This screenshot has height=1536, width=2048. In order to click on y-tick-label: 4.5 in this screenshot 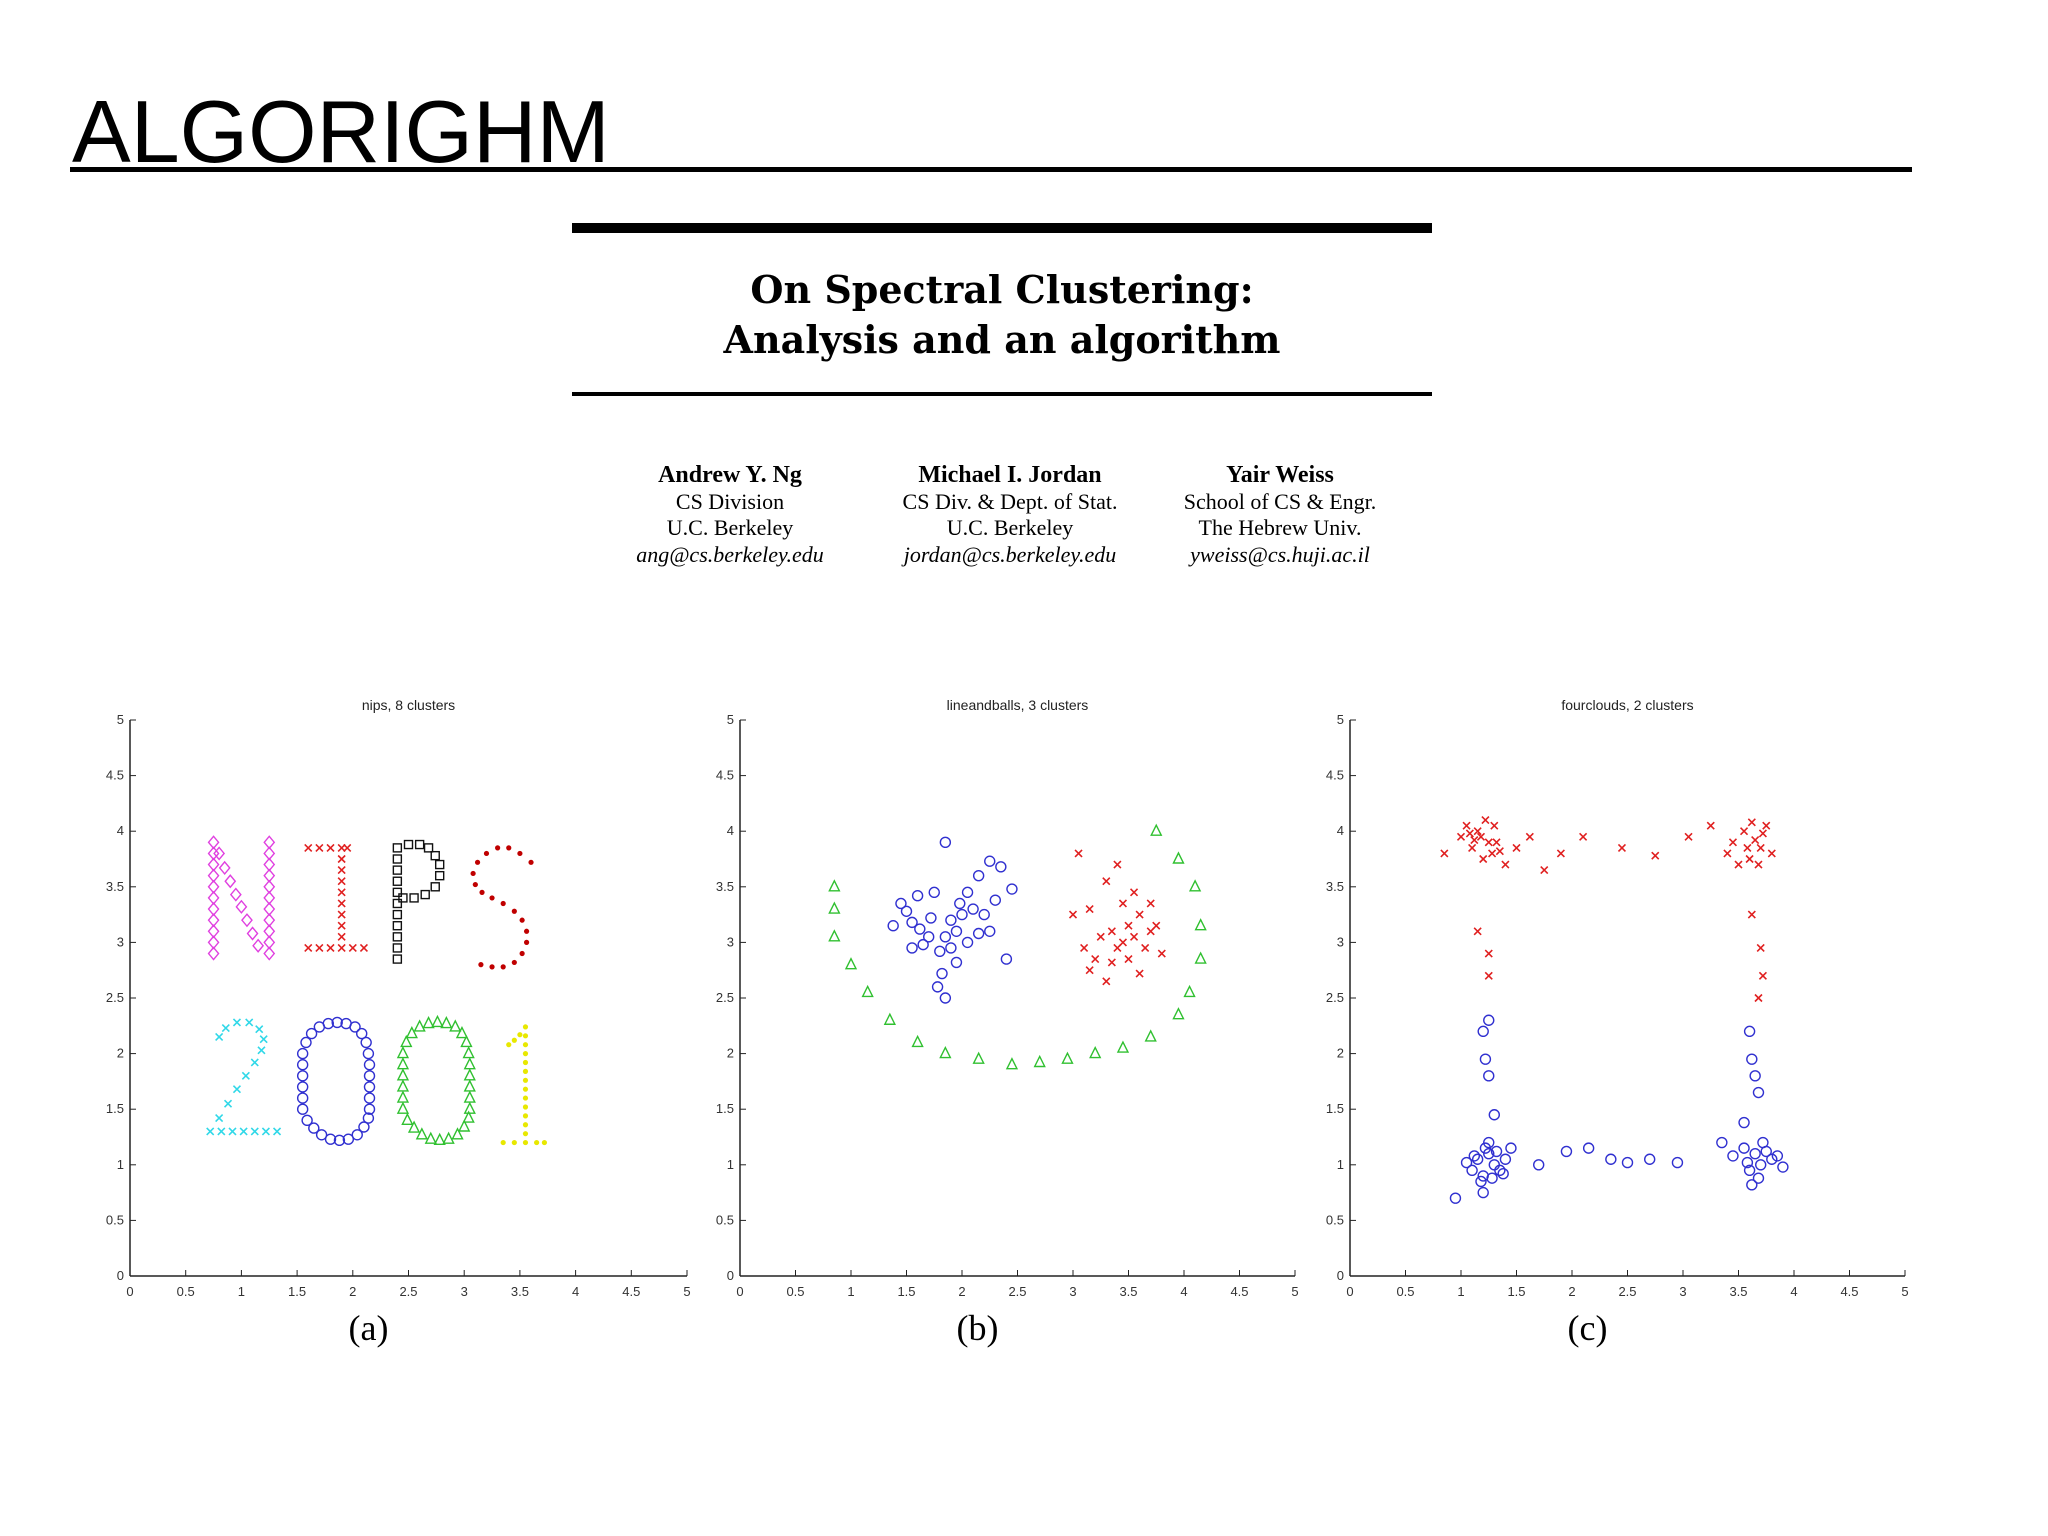, I will do `click(725, 775)`.